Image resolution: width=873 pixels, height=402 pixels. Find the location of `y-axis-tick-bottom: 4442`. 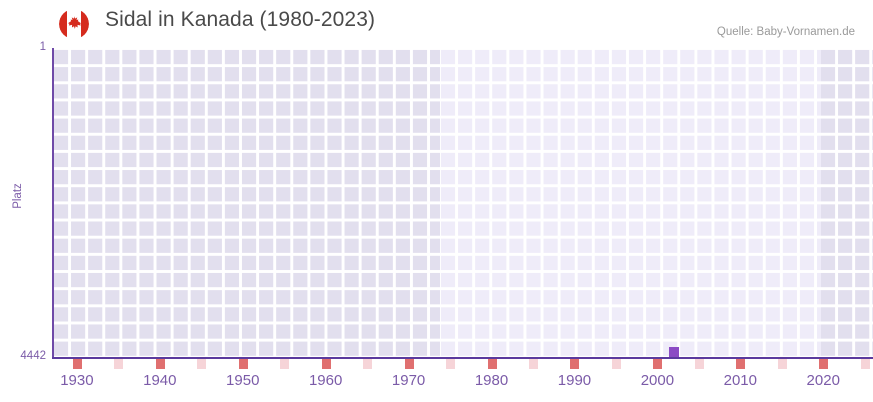

y-axis-tick-bottom: 4442 is located at coordinates (33, 356).